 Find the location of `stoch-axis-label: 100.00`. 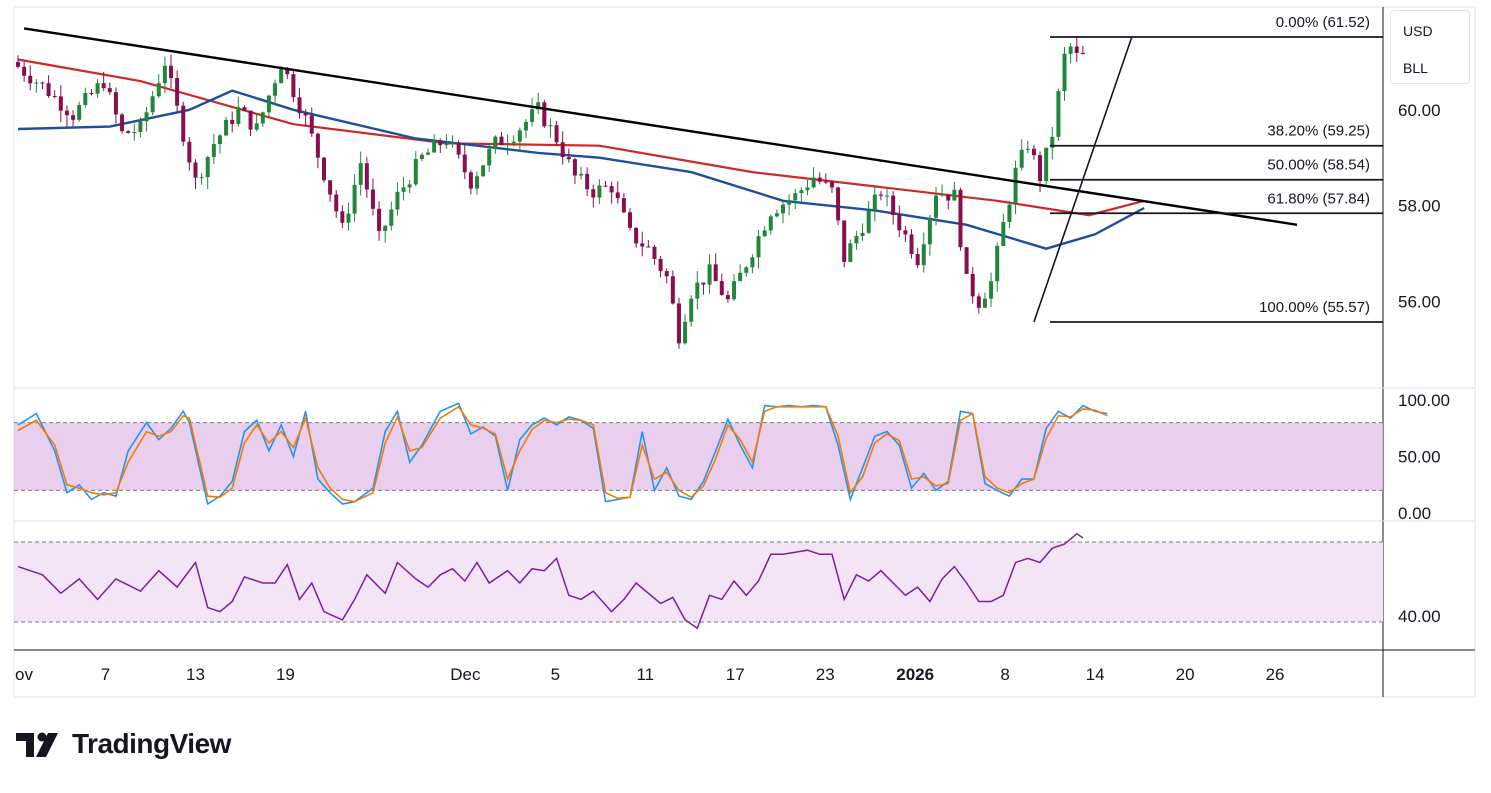

stoch-axis-label: 100.00 is located at coordinates (1424, 400).